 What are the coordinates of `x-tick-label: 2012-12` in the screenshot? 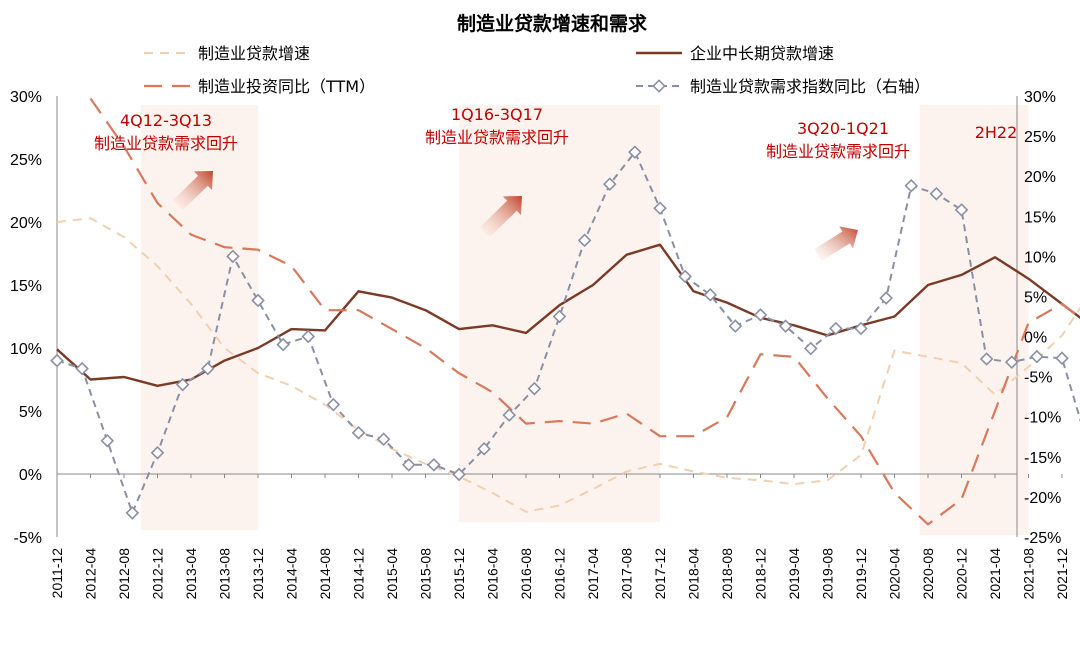 It's located at (158, 574).